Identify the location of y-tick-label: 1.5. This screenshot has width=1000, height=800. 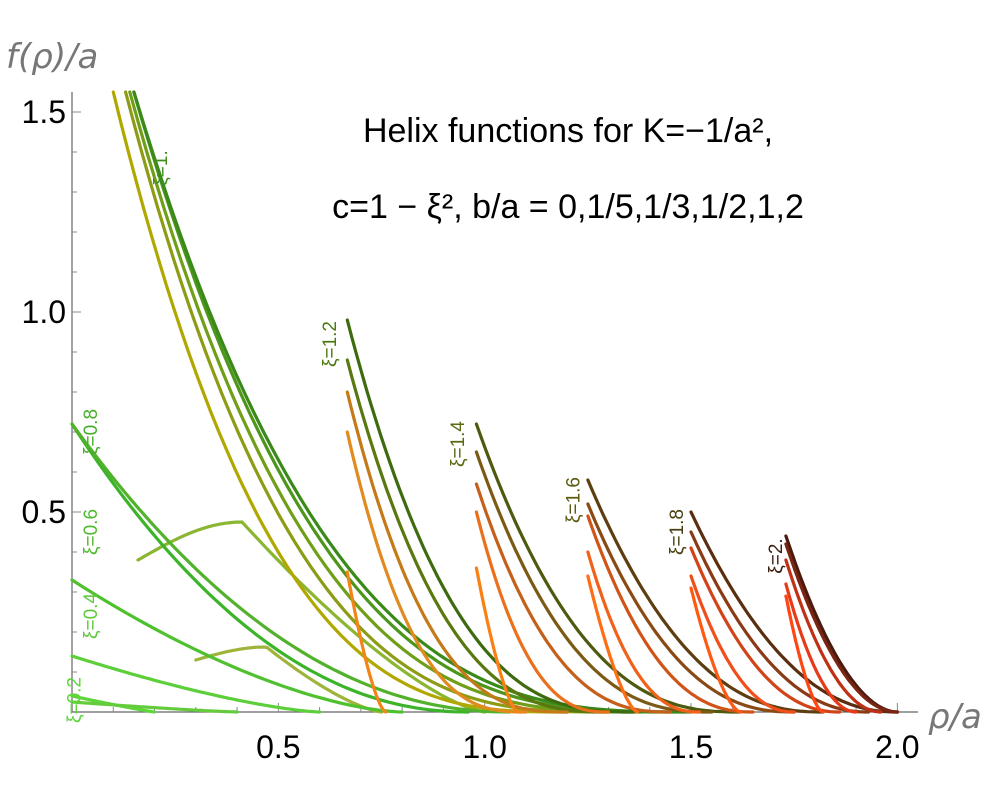
(44, 112).